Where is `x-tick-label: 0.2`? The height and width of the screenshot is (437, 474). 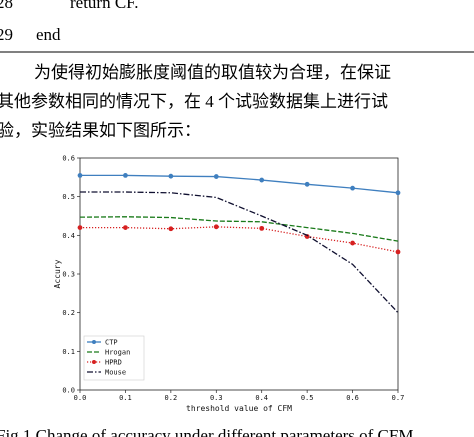
x-tick-label: 0.2 is located at coordinates (171, 398).